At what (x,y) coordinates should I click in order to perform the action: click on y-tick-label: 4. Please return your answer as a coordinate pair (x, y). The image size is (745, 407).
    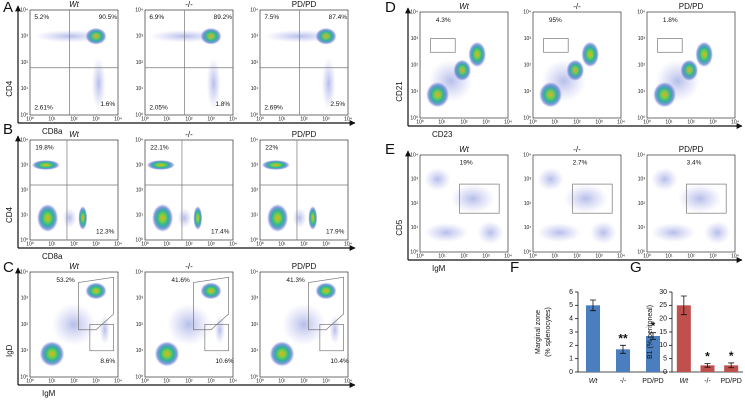
    Looking at the image, I should click on (571, 319).